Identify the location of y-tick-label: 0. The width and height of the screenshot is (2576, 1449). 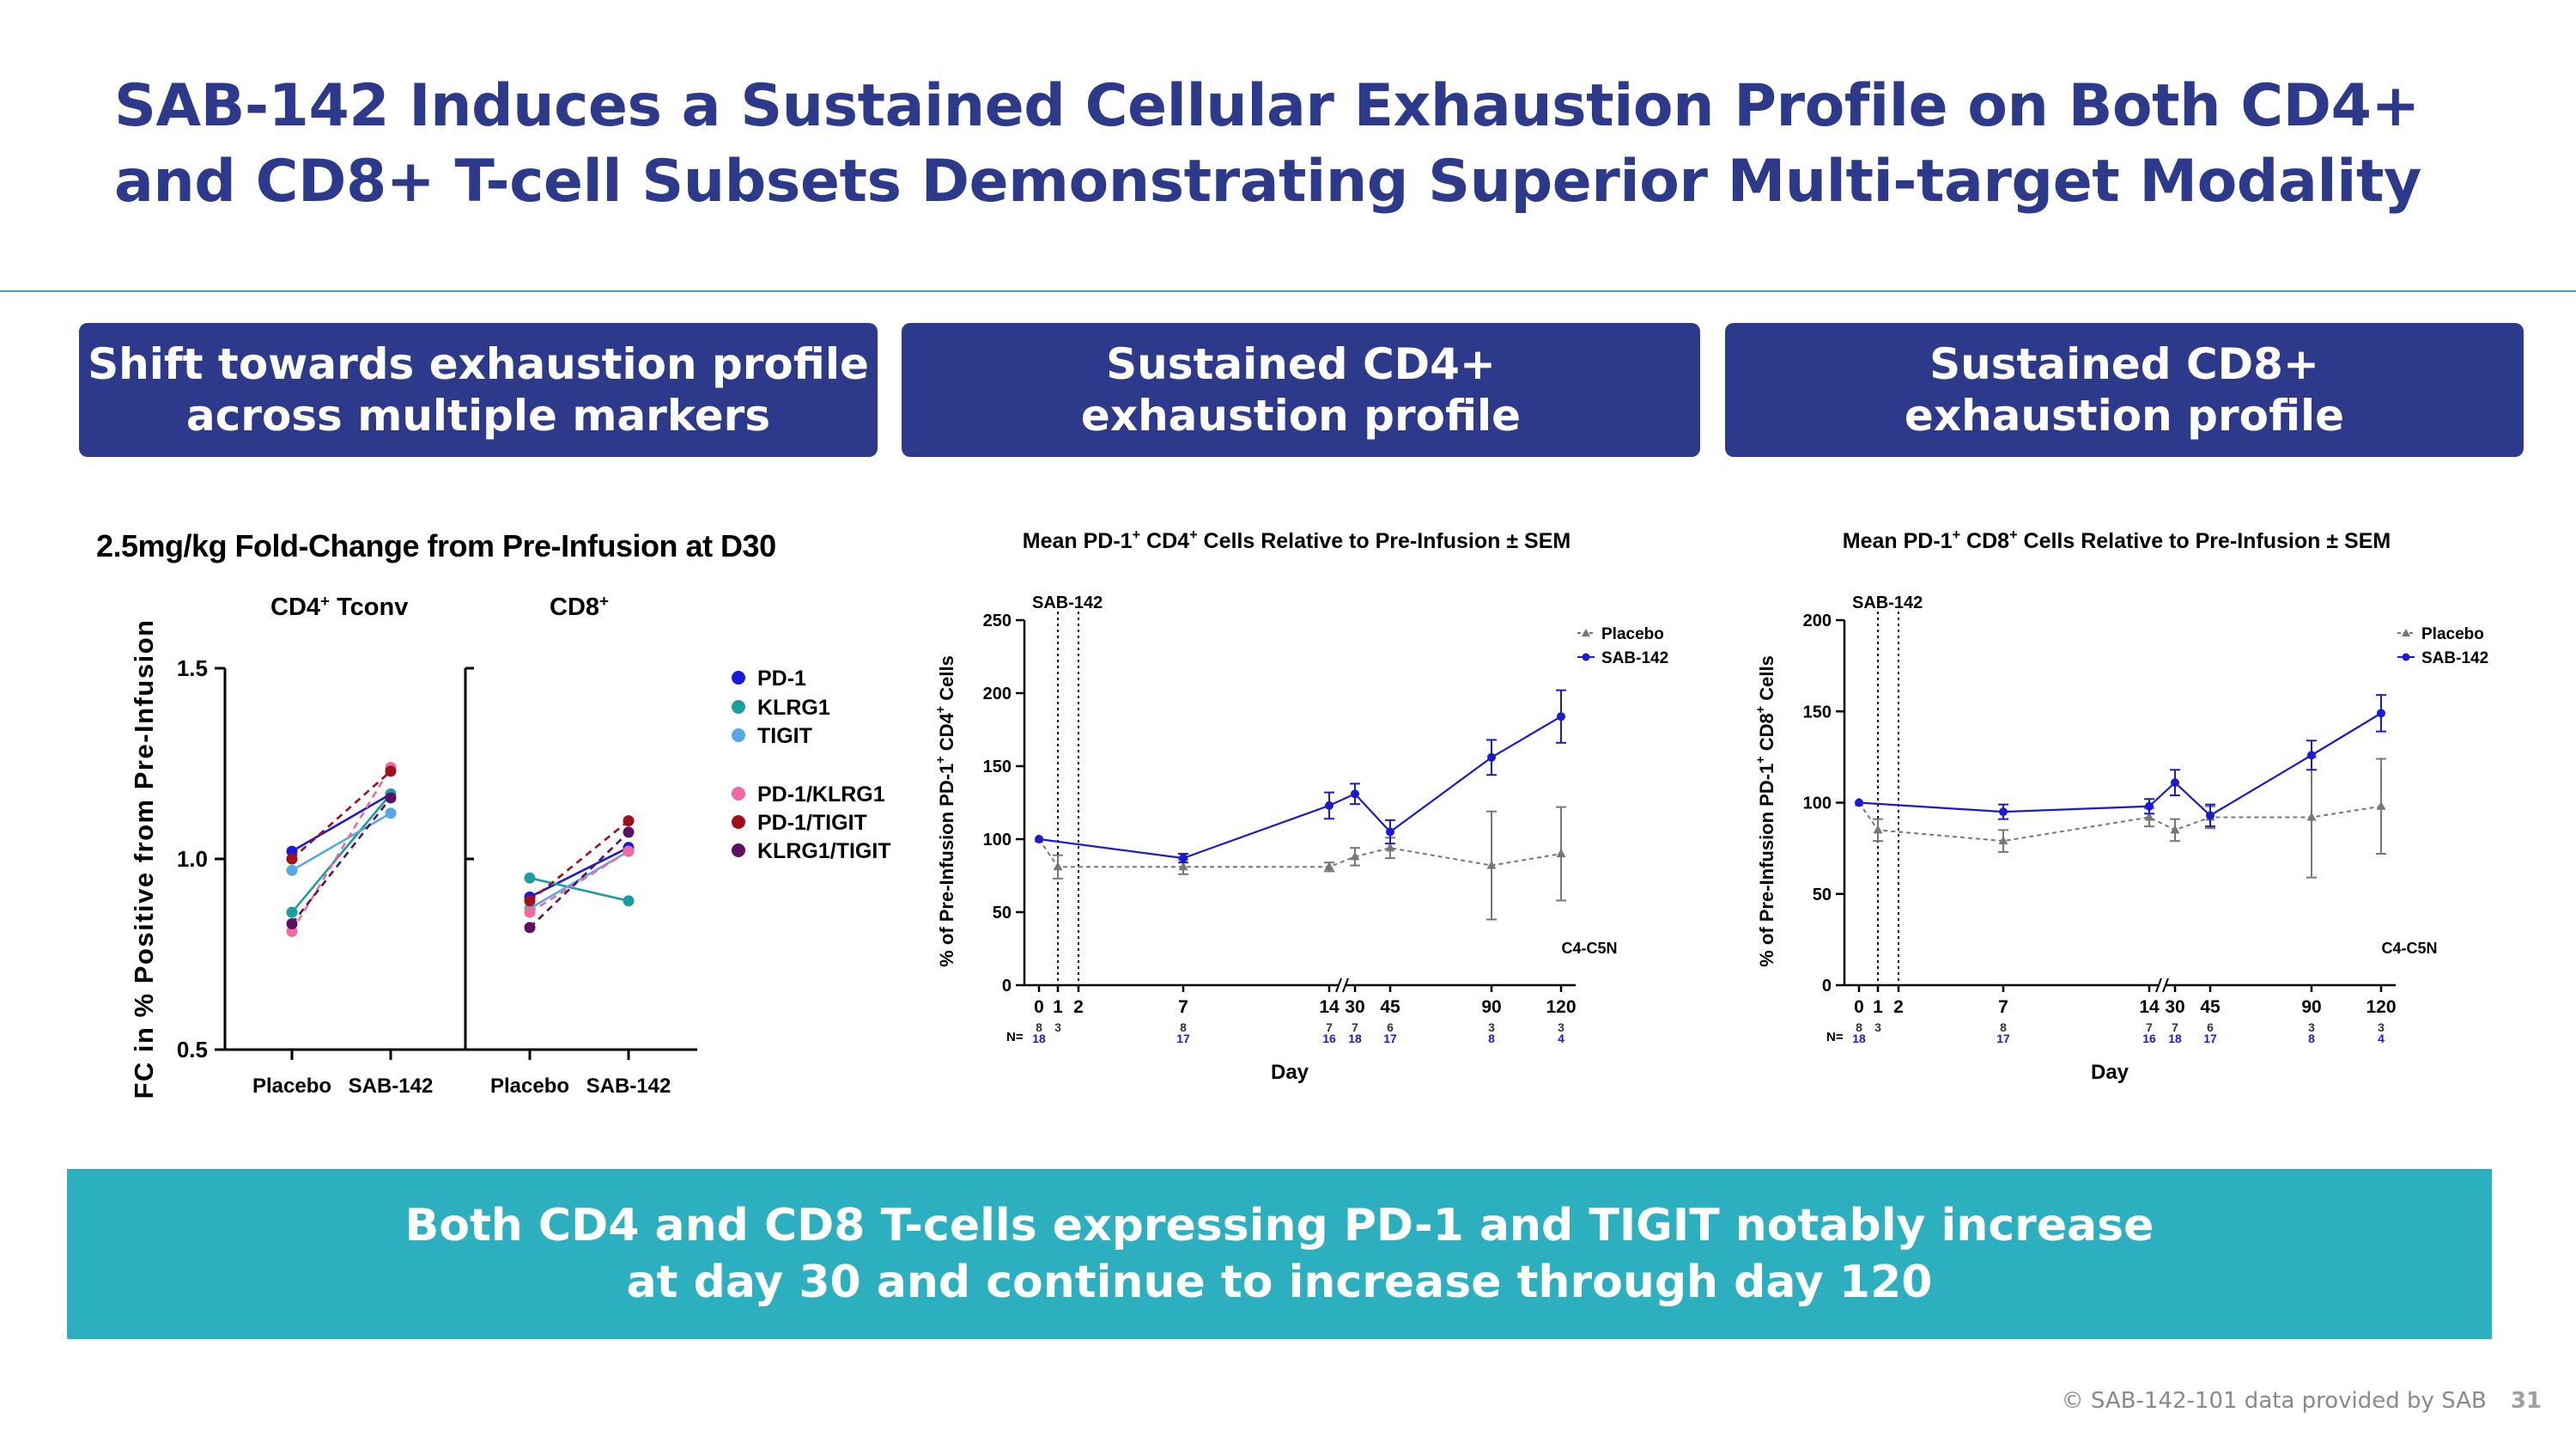
(1007, 986).